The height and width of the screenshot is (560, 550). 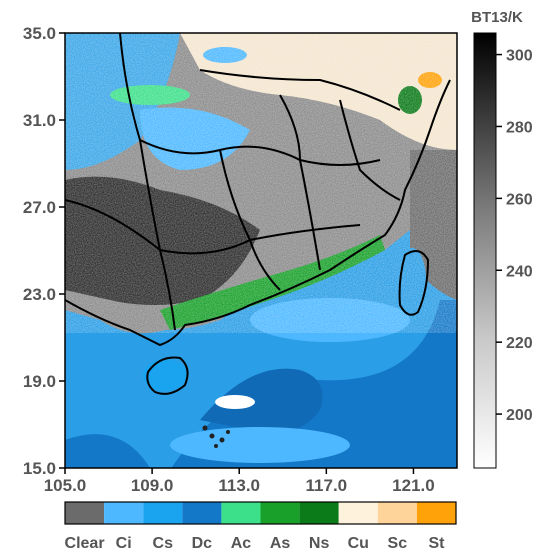 What do you see at coordinates (202, 543) in the screenshot?
I see `legend-label-dc: Dc` at bounding box center [202, 543].